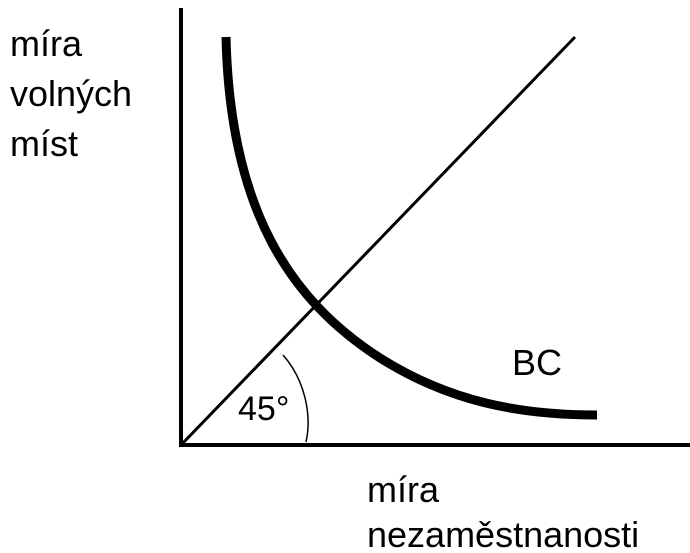 The height and width of the screenshot is (553, 690). What do you see at coordinates (71, 93) in the screenshot?
I see `y-label-line: volných` at bounding box center [71, 93].